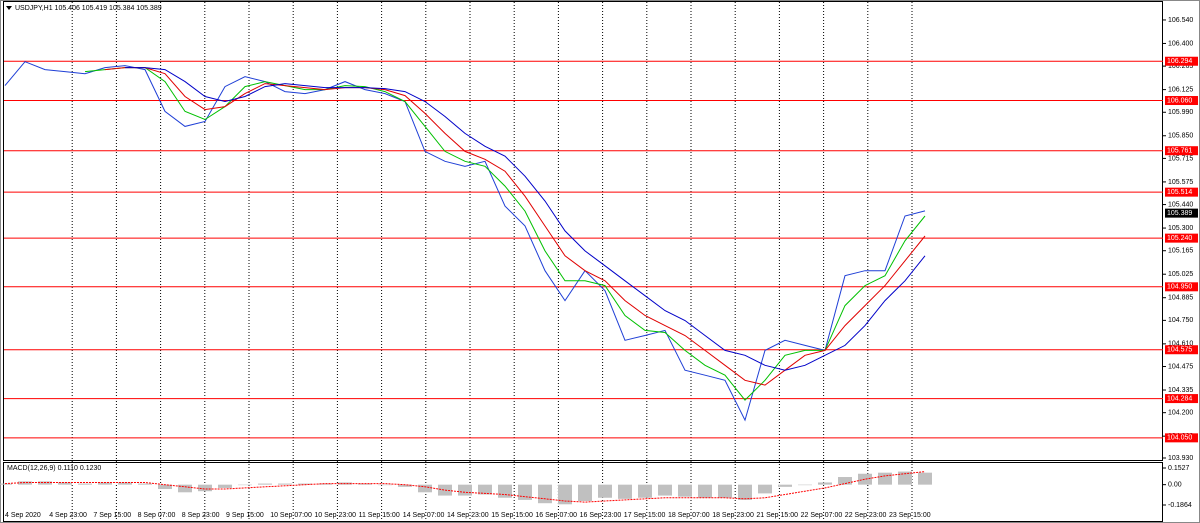 Image resolution: width=1200 pixels, height=523 pixels. What do you see at coordinates (1180, 20) in the screenshot?
I see `y-tick-label: 106.540` at bounding box center [1180, 20].